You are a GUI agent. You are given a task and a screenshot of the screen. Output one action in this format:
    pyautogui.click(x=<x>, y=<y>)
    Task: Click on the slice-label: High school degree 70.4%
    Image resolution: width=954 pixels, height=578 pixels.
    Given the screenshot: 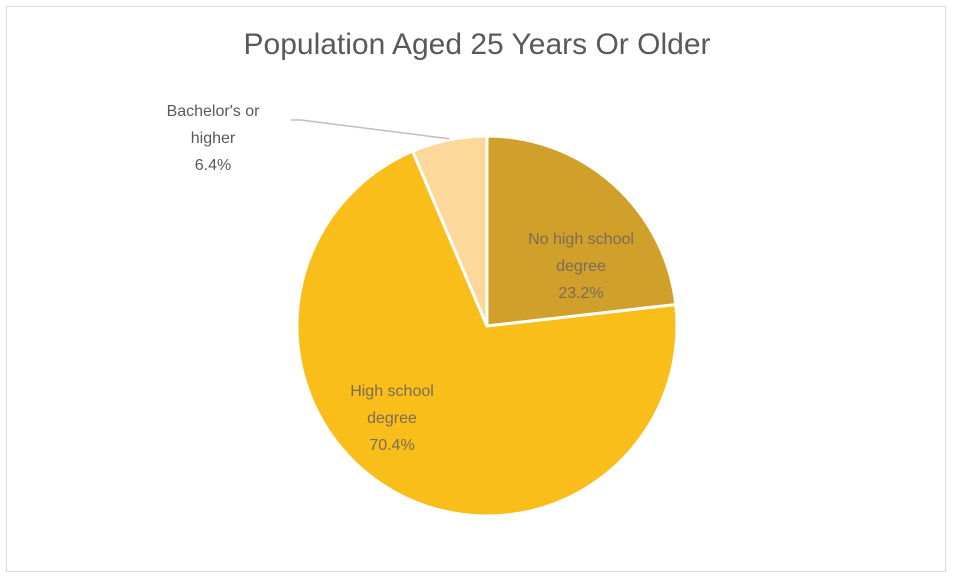 What is the action you would take?
    pyautogui.click(x=392, y=418)
    